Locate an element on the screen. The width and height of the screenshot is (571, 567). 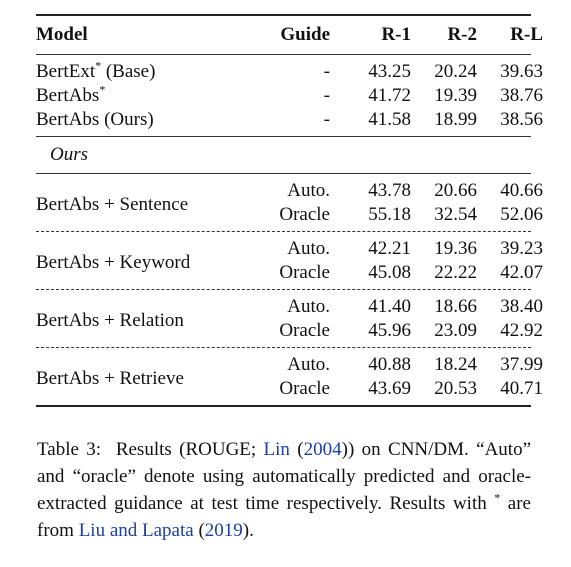
table-row: Oracle 45.96 23.09 42.92 is located at coordinates (289, 333).